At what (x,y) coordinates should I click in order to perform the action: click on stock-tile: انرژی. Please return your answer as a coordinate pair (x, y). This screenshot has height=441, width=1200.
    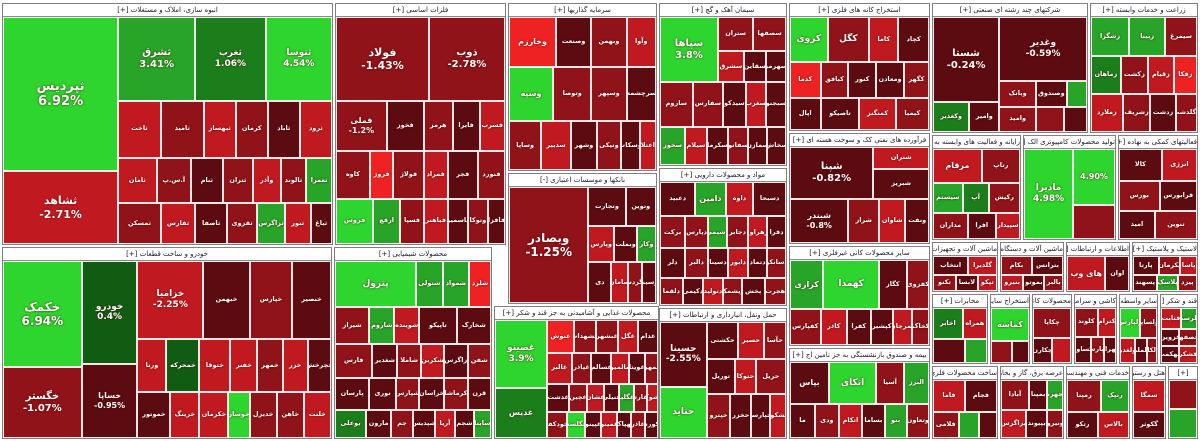
    Looking at the image, I should click on (1179, 165).